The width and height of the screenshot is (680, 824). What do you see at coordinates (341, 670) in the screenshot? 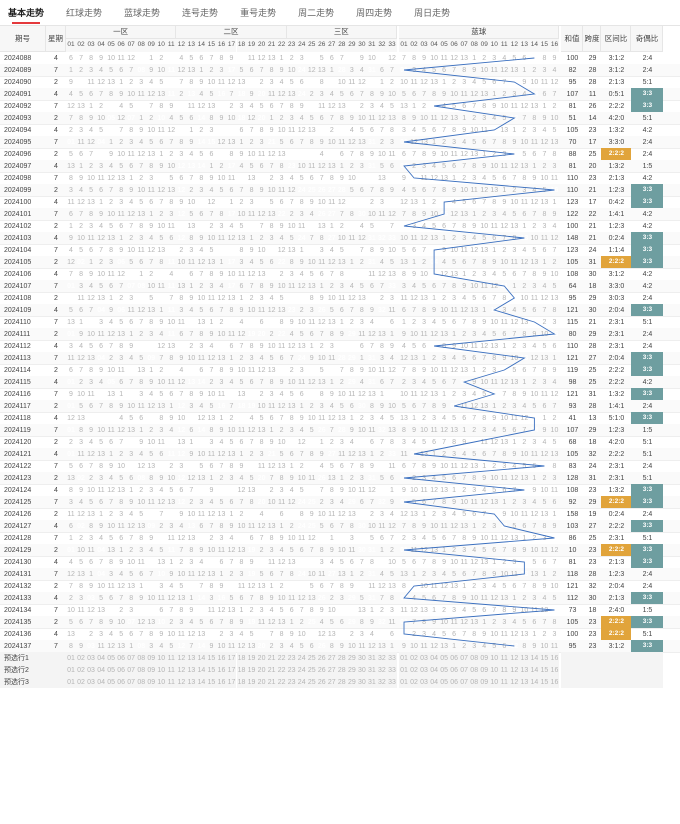
I see `predict-red-28: 28` at bounding box center [341, 670].